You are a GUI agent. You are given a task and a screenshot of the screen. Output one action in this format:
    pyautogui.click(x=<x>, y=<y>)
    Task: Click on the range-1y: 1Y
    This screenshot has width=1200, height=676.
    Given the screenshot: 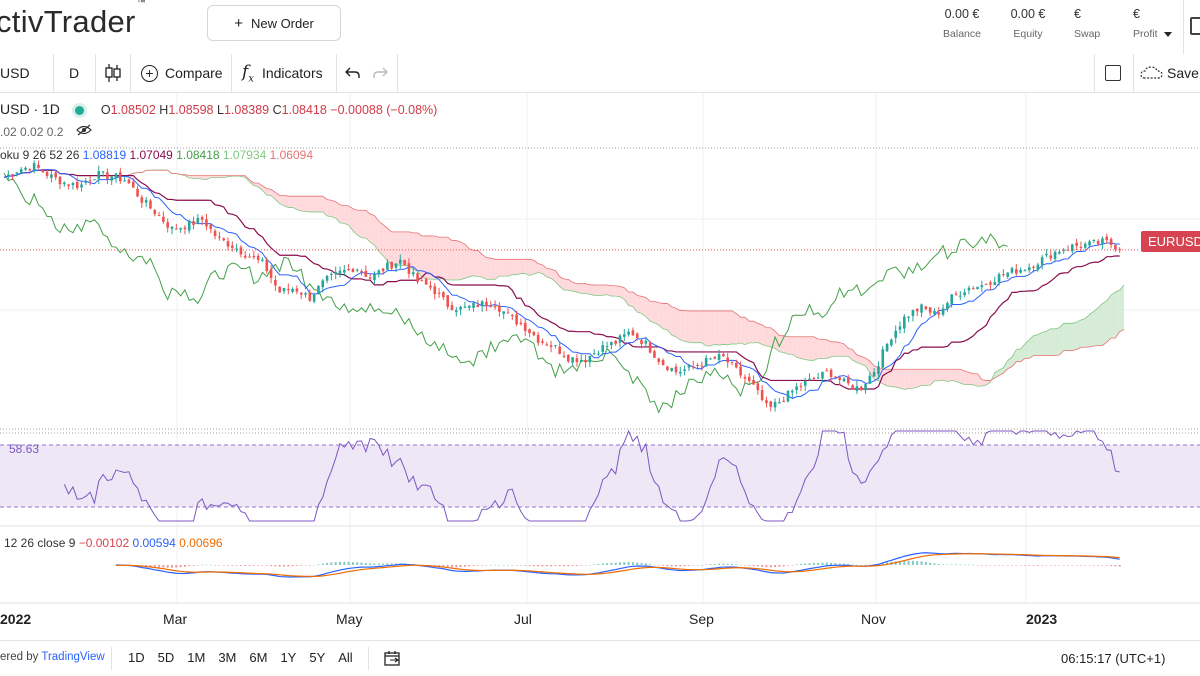 What is the action you would take?
    pyautogui.click(x=288, y=657)
    